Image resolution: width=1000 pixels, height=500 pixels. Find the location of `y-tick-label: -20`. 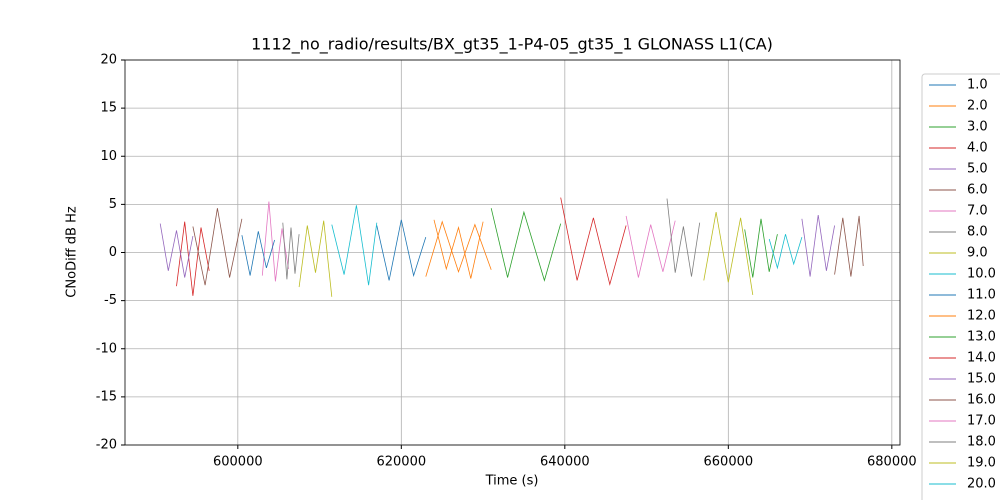

y-tick-label: -20 is located at coordinates (106, 445).